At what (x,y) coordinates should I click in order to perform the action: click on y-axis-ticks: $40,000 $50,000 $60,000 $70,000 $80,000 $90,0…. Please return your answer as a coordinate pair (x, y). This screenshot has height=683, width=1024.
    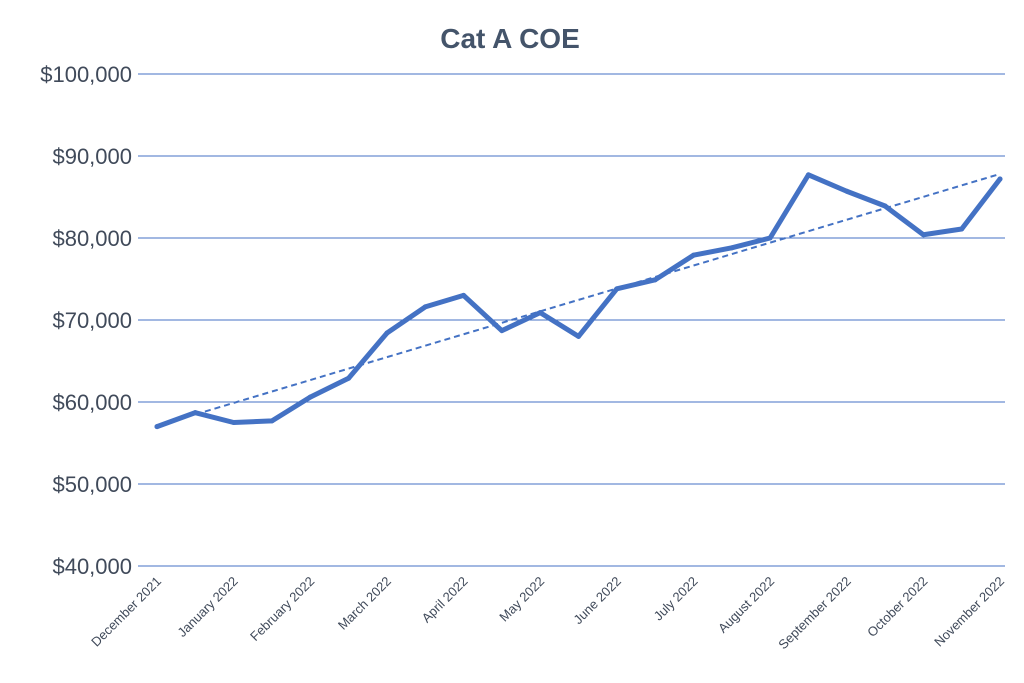
    Looking at the image, I should click on (86, 320).